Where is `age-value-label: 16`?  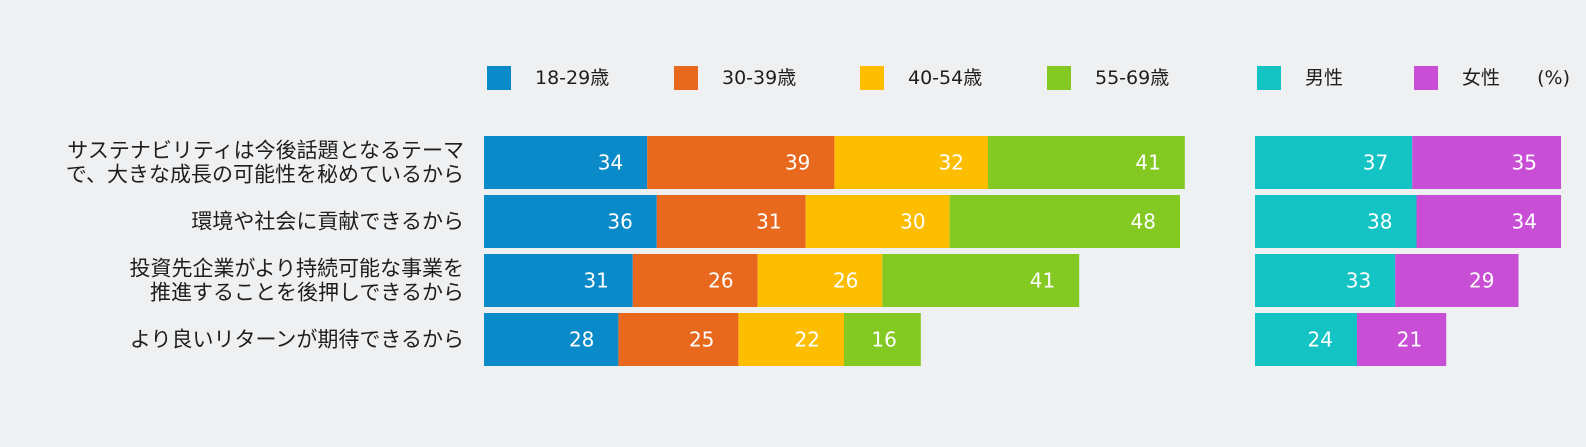 age-value-label: 16 is located at coordinates (883, 340).